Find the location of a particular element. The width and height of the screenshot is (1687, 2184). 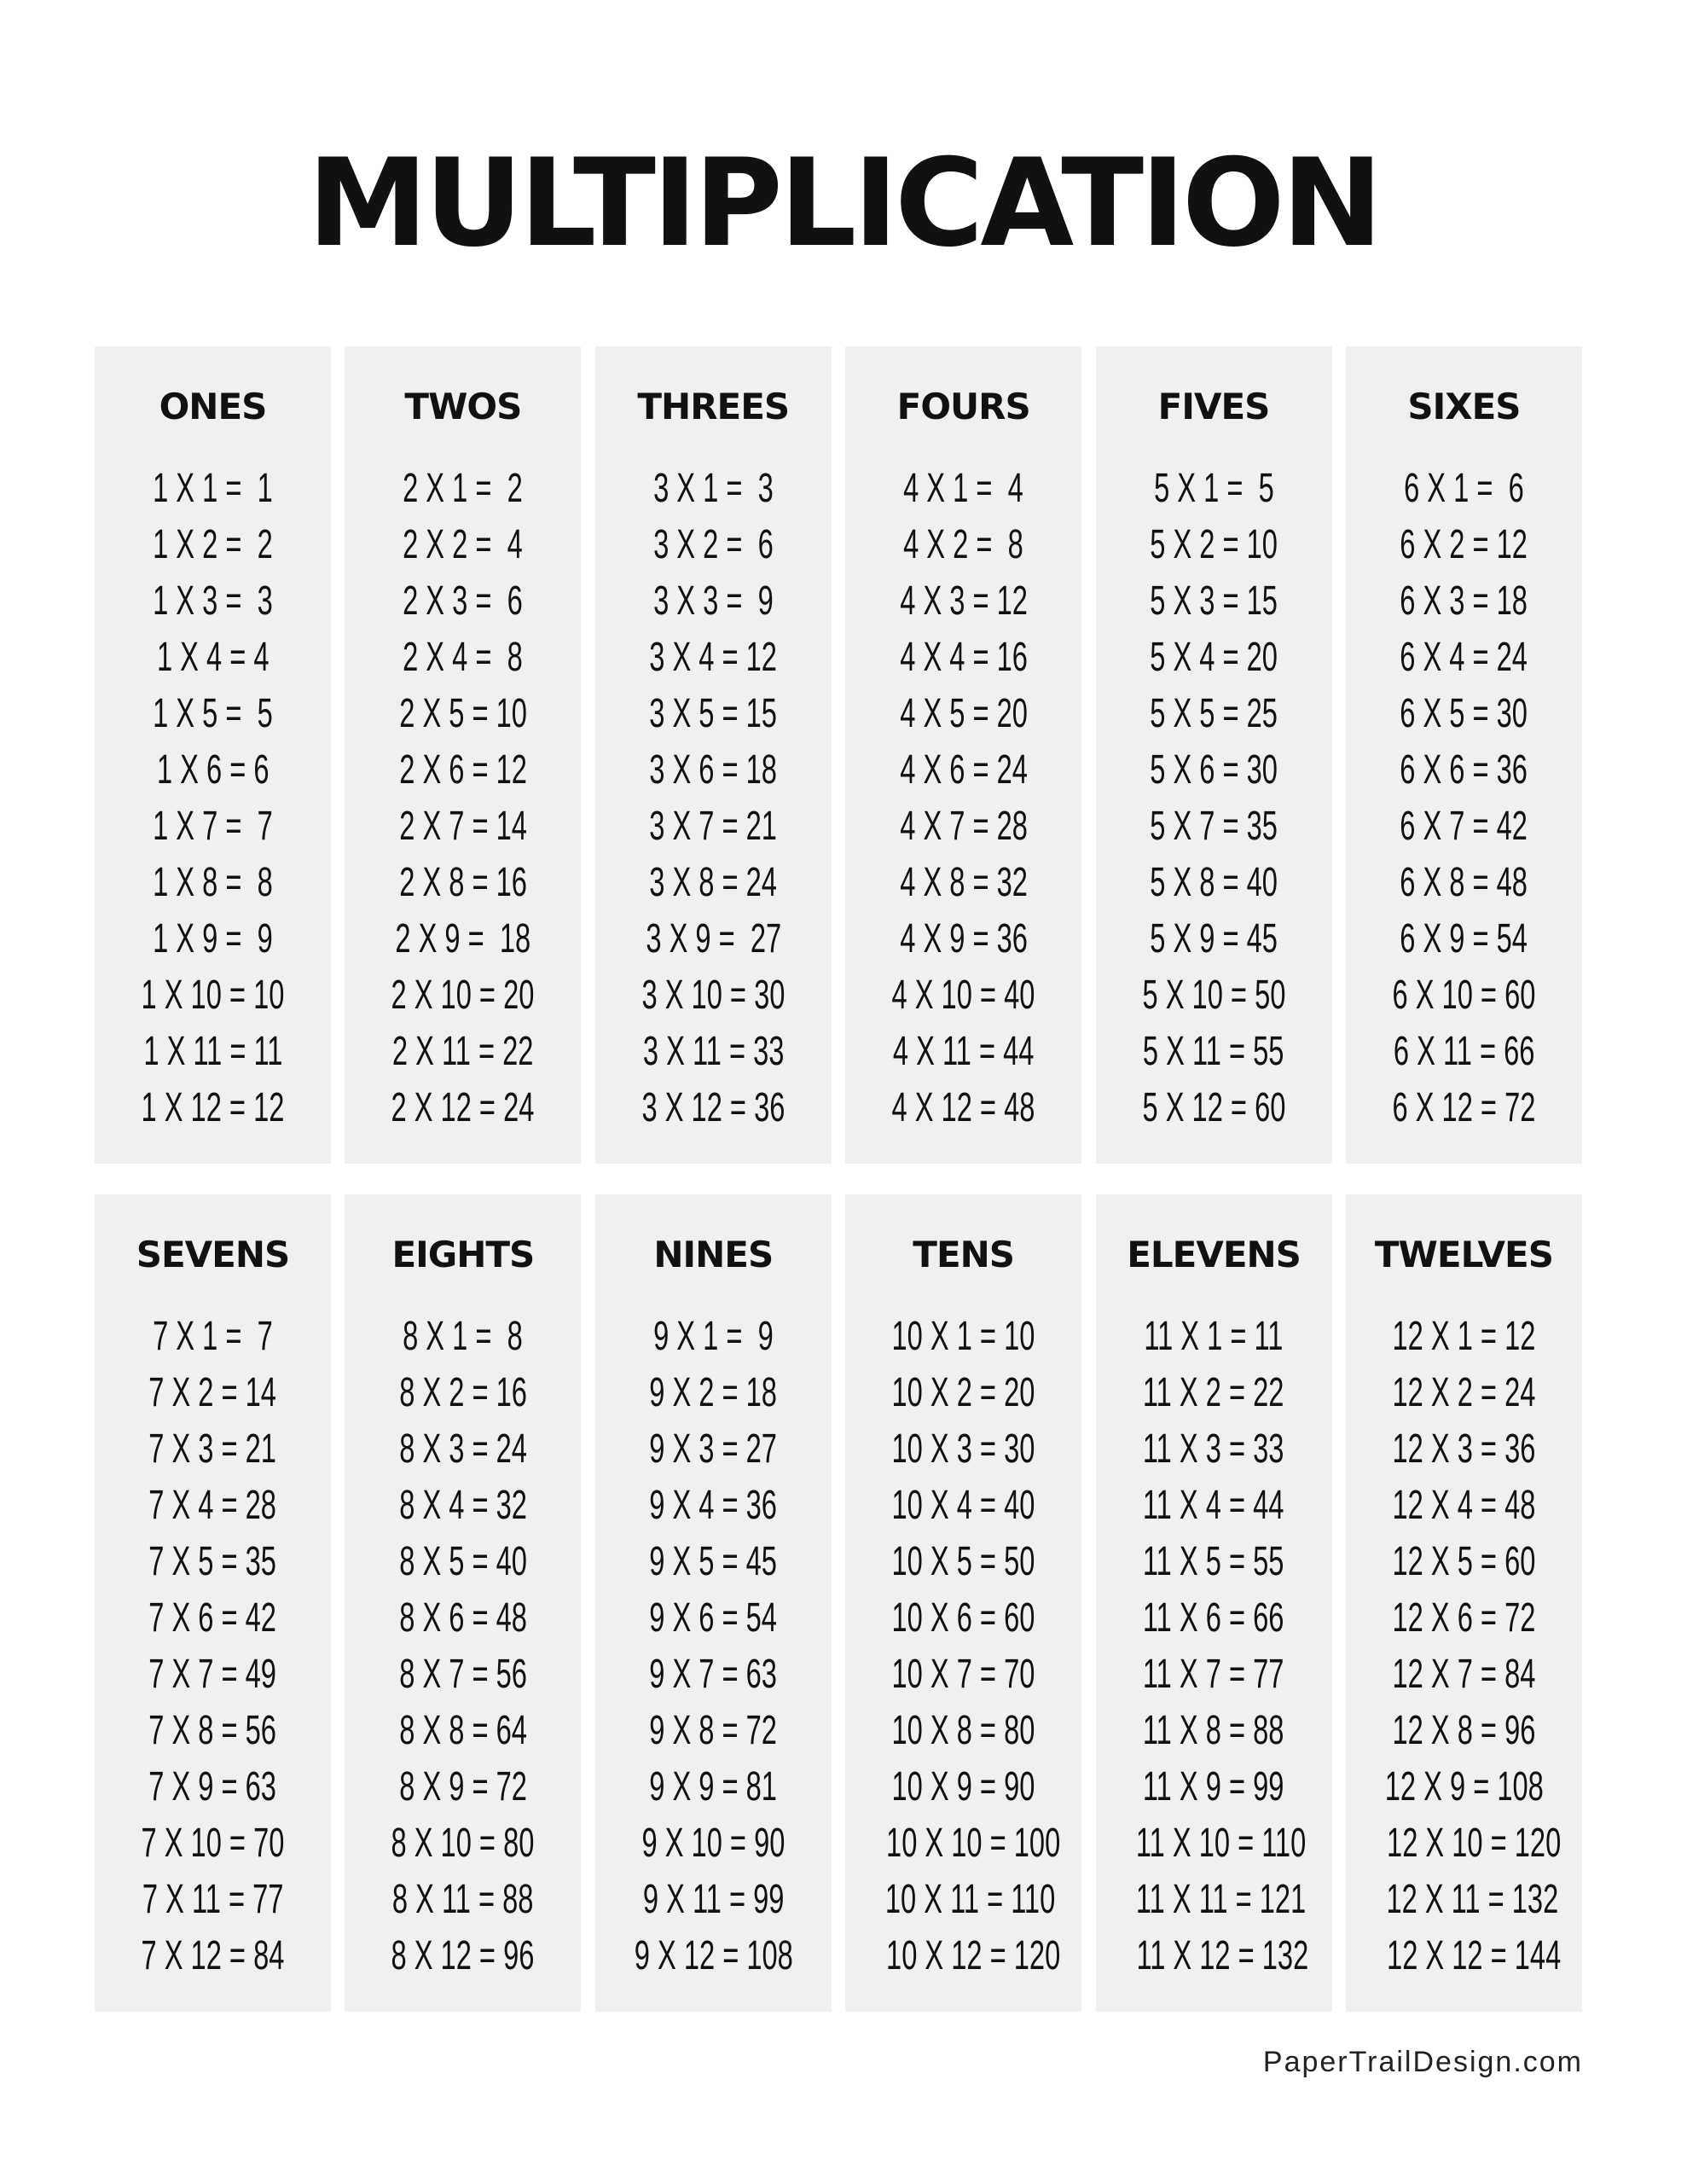

table-row: 5 X 4 = 20 is located at coordinates (1214, 658).